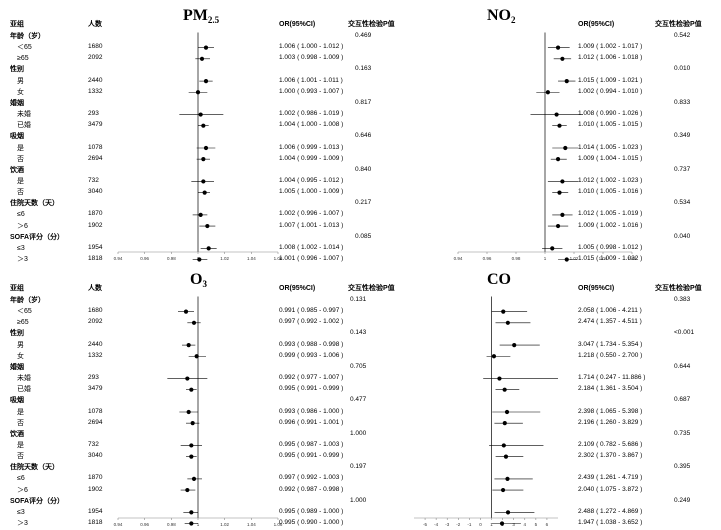 The image size is (721, 530). What do you see at coordinates (17, 24) in the screenshot?
I see `header-subgroup: 亚组` at bounding box center [17, 24].